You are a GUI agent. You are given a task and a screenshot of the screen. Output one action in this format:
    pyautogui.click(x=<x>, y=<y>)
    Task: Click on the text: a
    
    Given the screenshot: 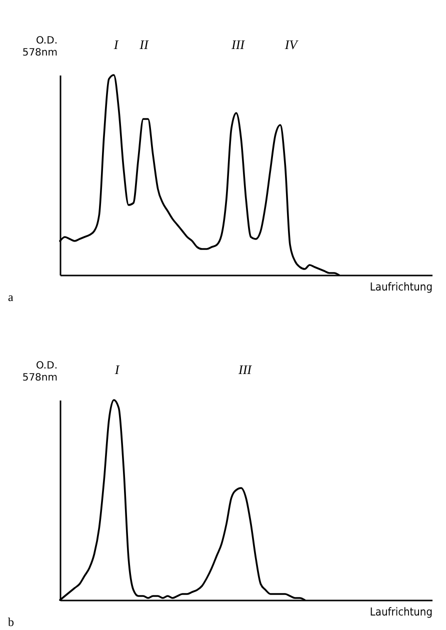 What is the action you would take?
    pyautogui.click(x=11, y=297)
    